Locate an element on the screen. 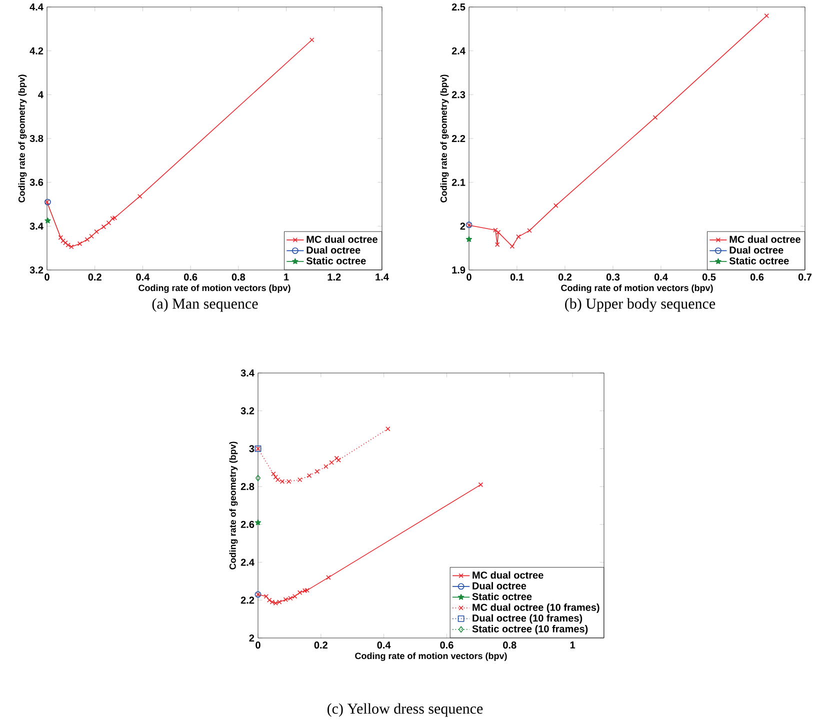 Image resolution: width=813 pixels, height=726 pixels. legend-label: Static octree (10 frames) is located at coordinates (530, 629).